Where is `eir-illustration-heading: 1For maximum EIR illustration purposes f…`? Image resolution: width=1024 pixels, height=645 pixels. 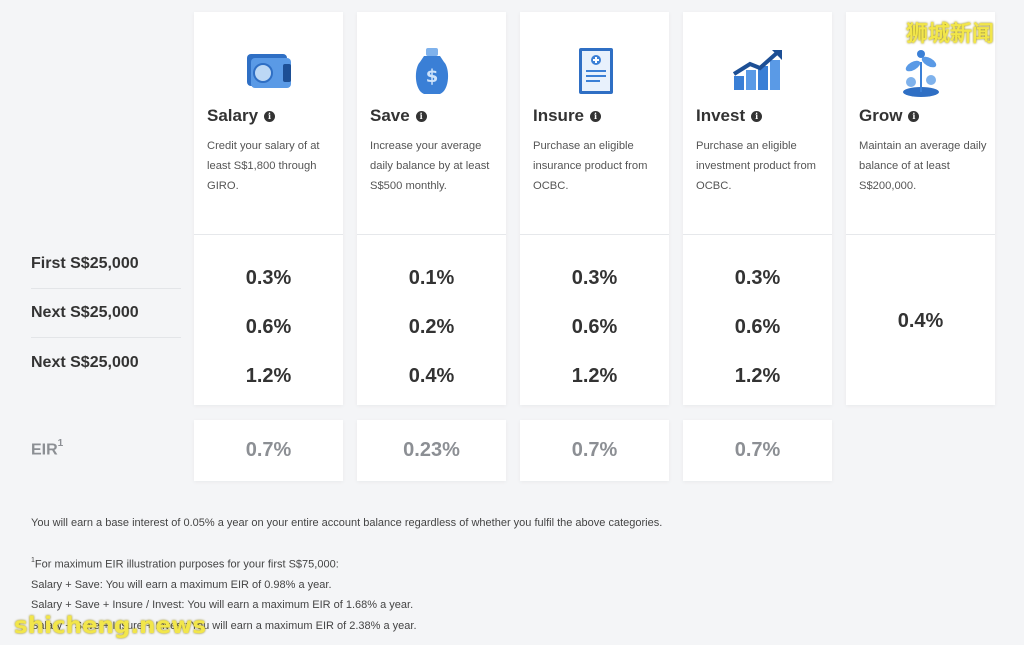 eir-illustration-heading: 1For maximum EIR illustration purposes f… is located at coordinates (185, 564).